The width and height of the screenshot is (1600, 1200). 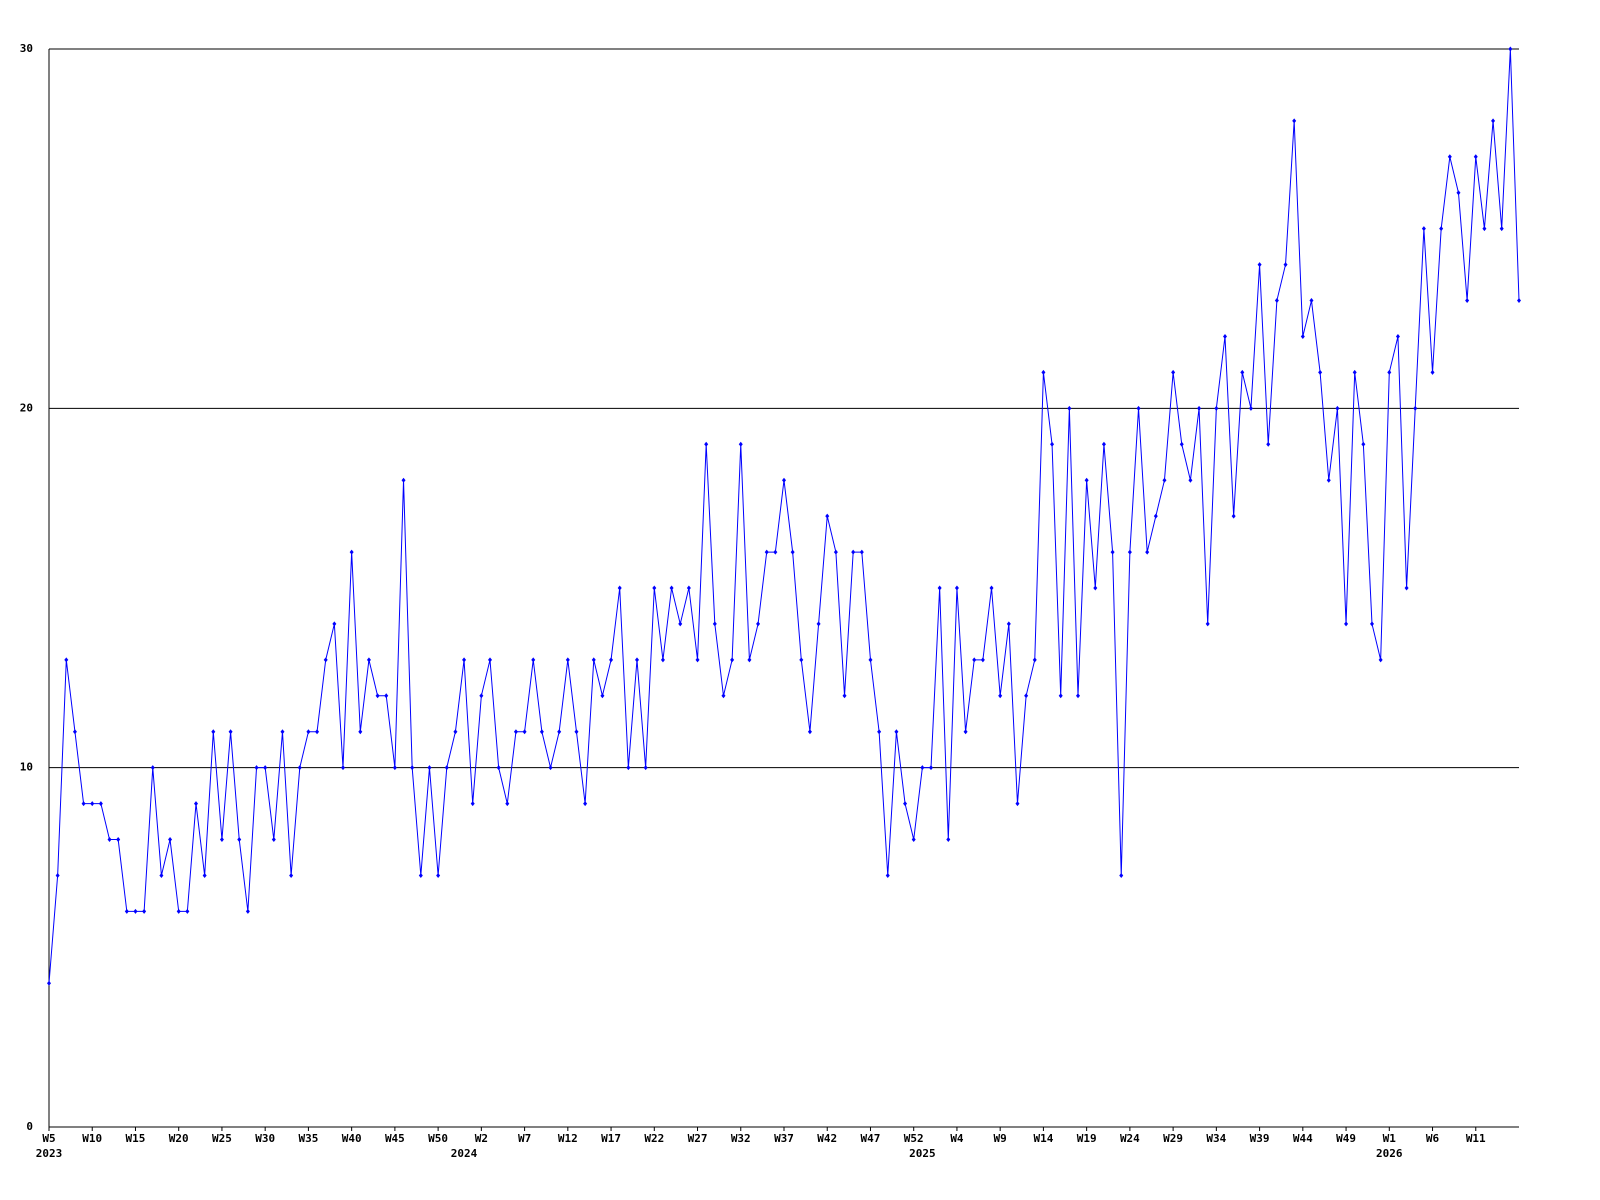 I want to click on x-tick-label: W5, so click(x=48, y=1138).